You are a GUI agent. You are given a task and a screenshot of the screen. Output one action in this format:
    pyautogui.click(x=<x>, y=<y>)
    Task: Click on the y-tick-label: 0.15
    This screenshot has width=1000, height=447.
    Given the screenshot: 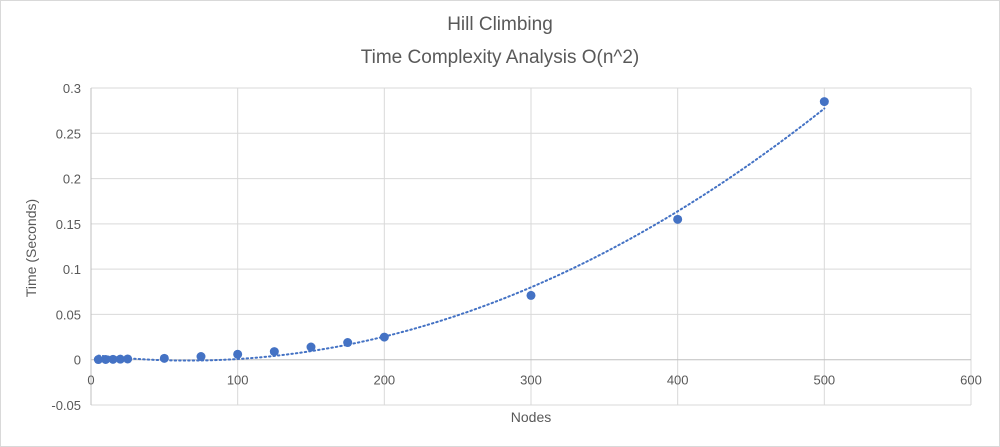 What is the action you would take?
    pyautogui.click(x=68, y=224)
    